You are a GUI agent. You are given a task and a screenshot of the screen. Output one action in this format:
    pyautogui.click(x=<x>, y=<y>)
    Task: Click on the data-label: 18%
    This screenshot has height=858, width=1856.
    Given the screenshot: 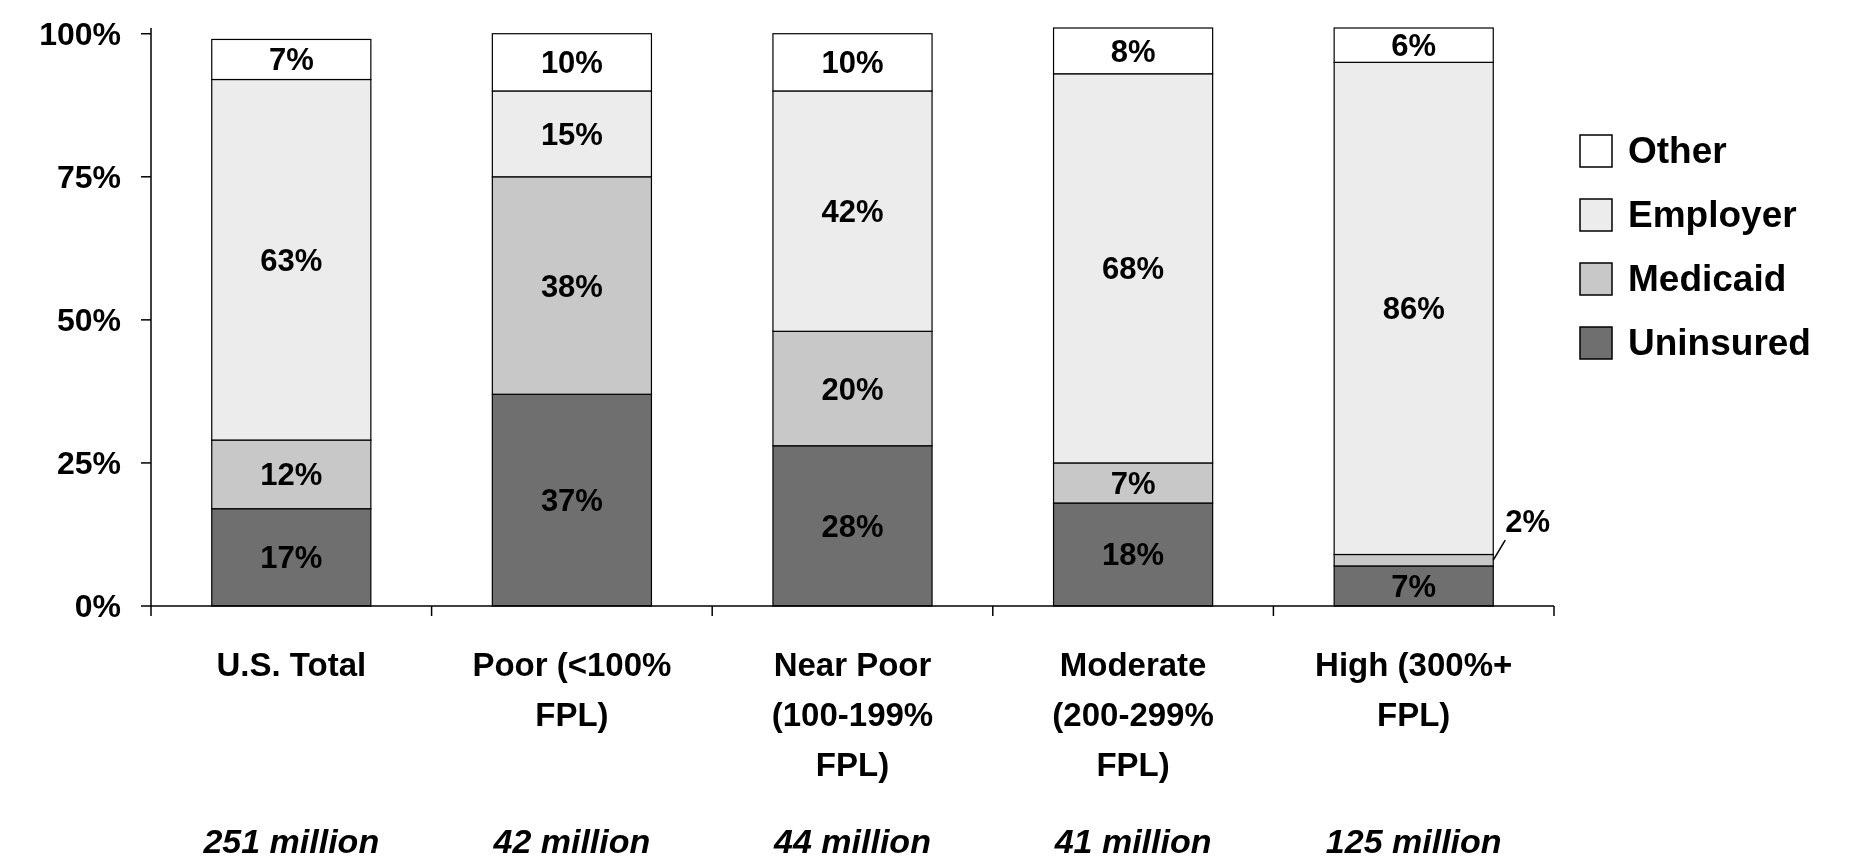 What is the action you would take?
    pyautogui.click(x=1133, y=555)
    